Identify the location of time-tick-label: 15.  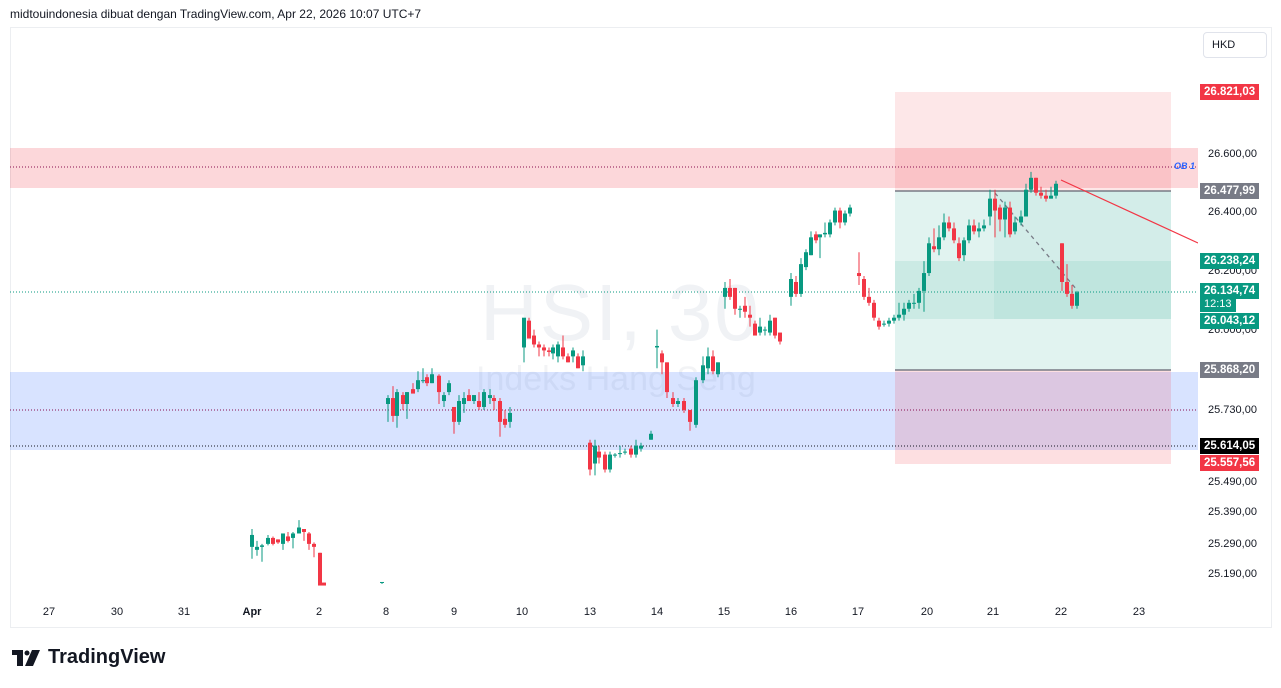
(724, 612).